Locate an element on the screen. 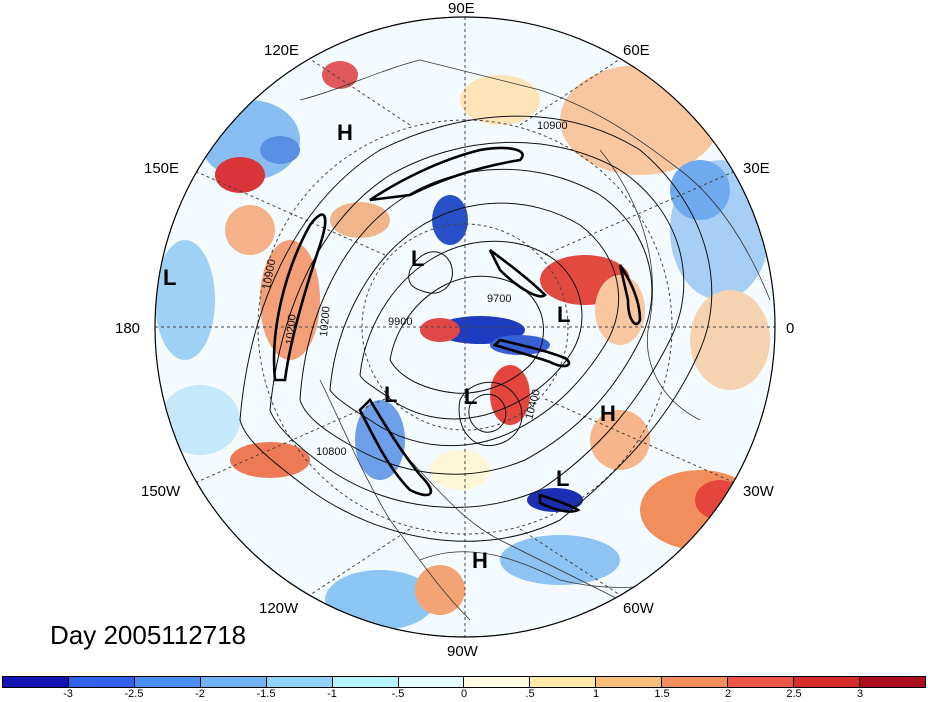 This screenshot has width=928, height=702. colorbar-tick-label: -2.5 is located at coordinates (134, 694).